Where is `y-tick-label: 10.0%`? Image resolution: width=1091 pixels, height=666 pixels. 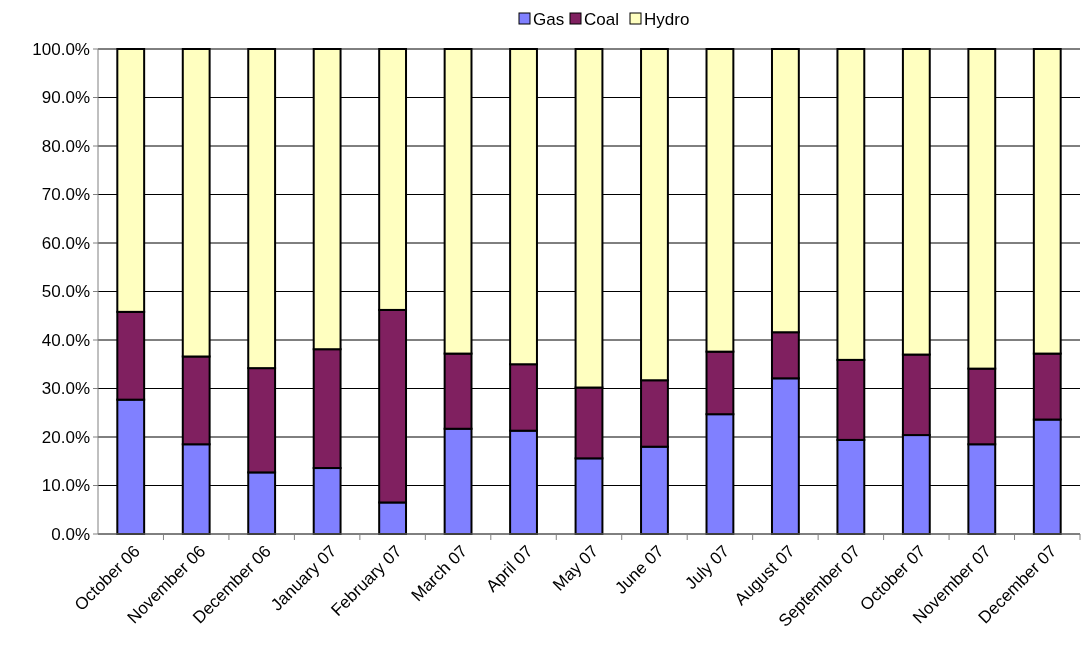 y-tick-label: 10.0% is located at coordinates (65, 486).